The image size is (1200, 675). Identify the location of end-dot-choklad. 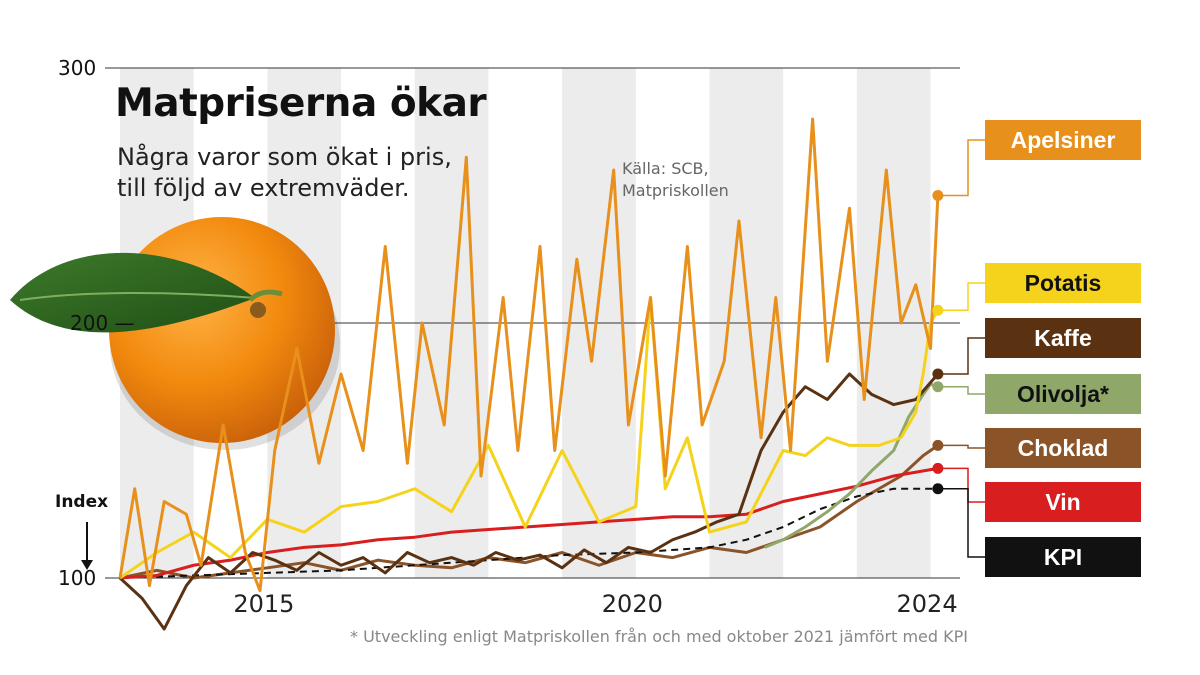
(938, 445).